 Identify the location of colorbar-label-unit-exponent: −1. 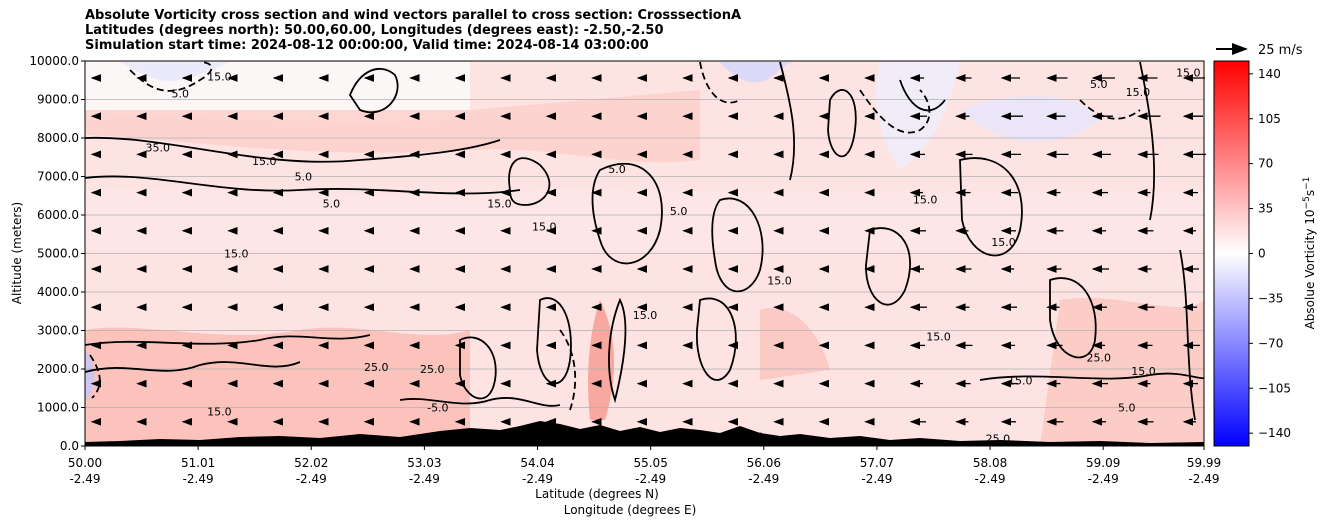
(1307, 183).